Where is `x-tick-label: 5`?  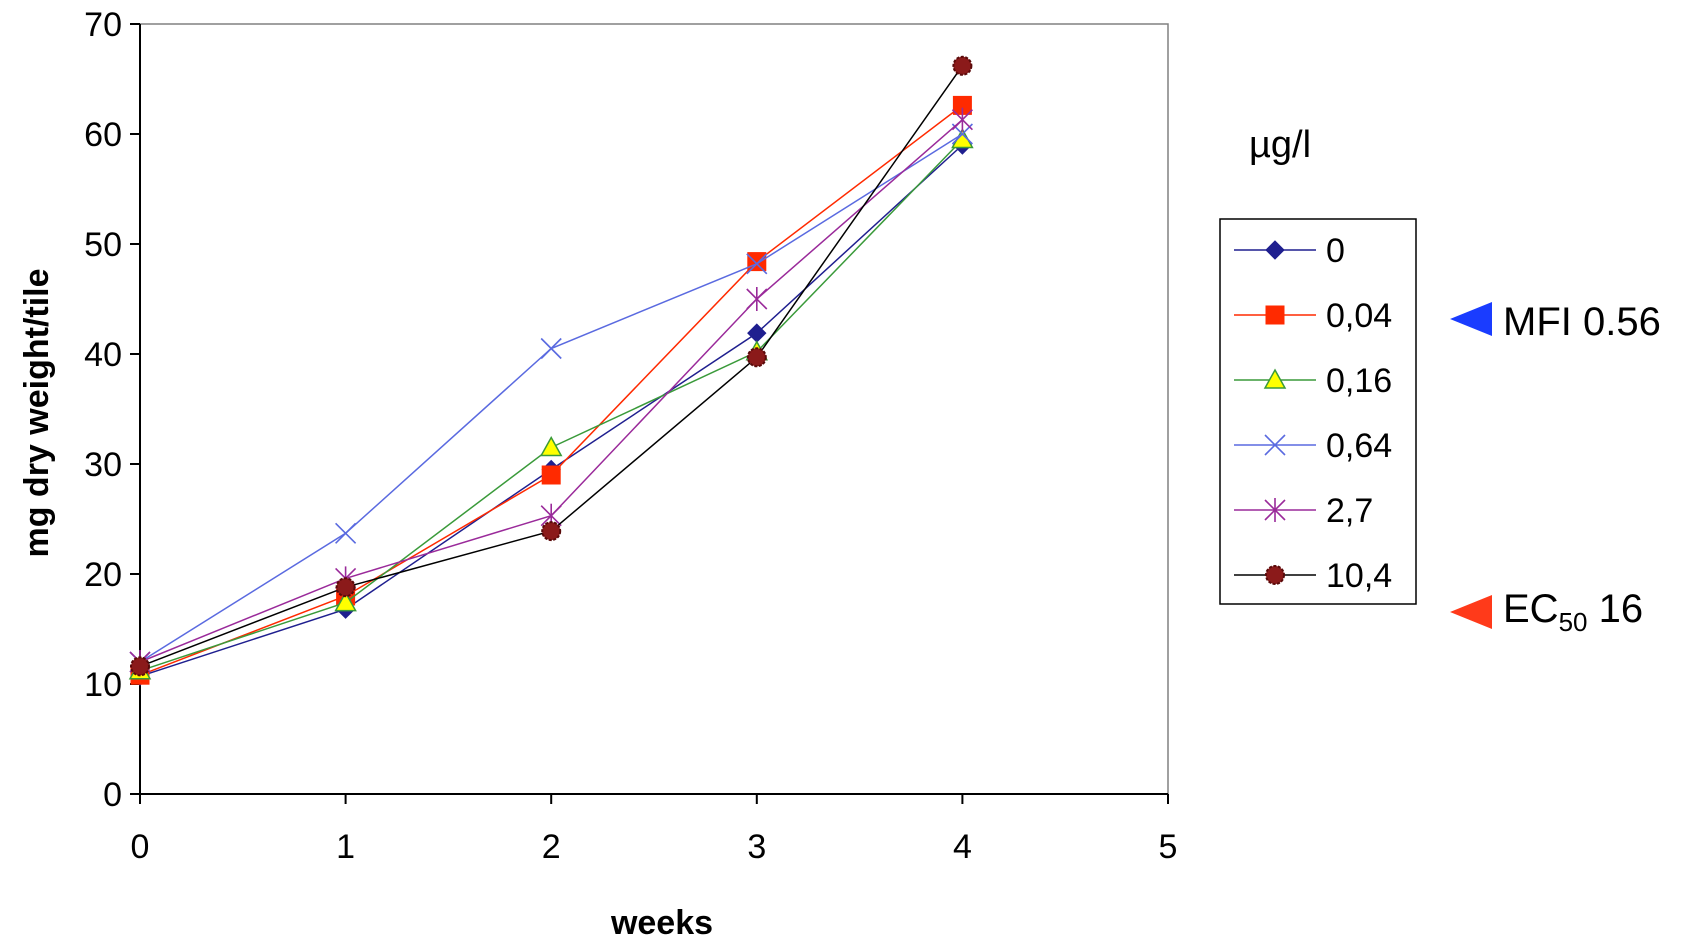
x-tick-label: 5 is located at coordinates (1168, 847).